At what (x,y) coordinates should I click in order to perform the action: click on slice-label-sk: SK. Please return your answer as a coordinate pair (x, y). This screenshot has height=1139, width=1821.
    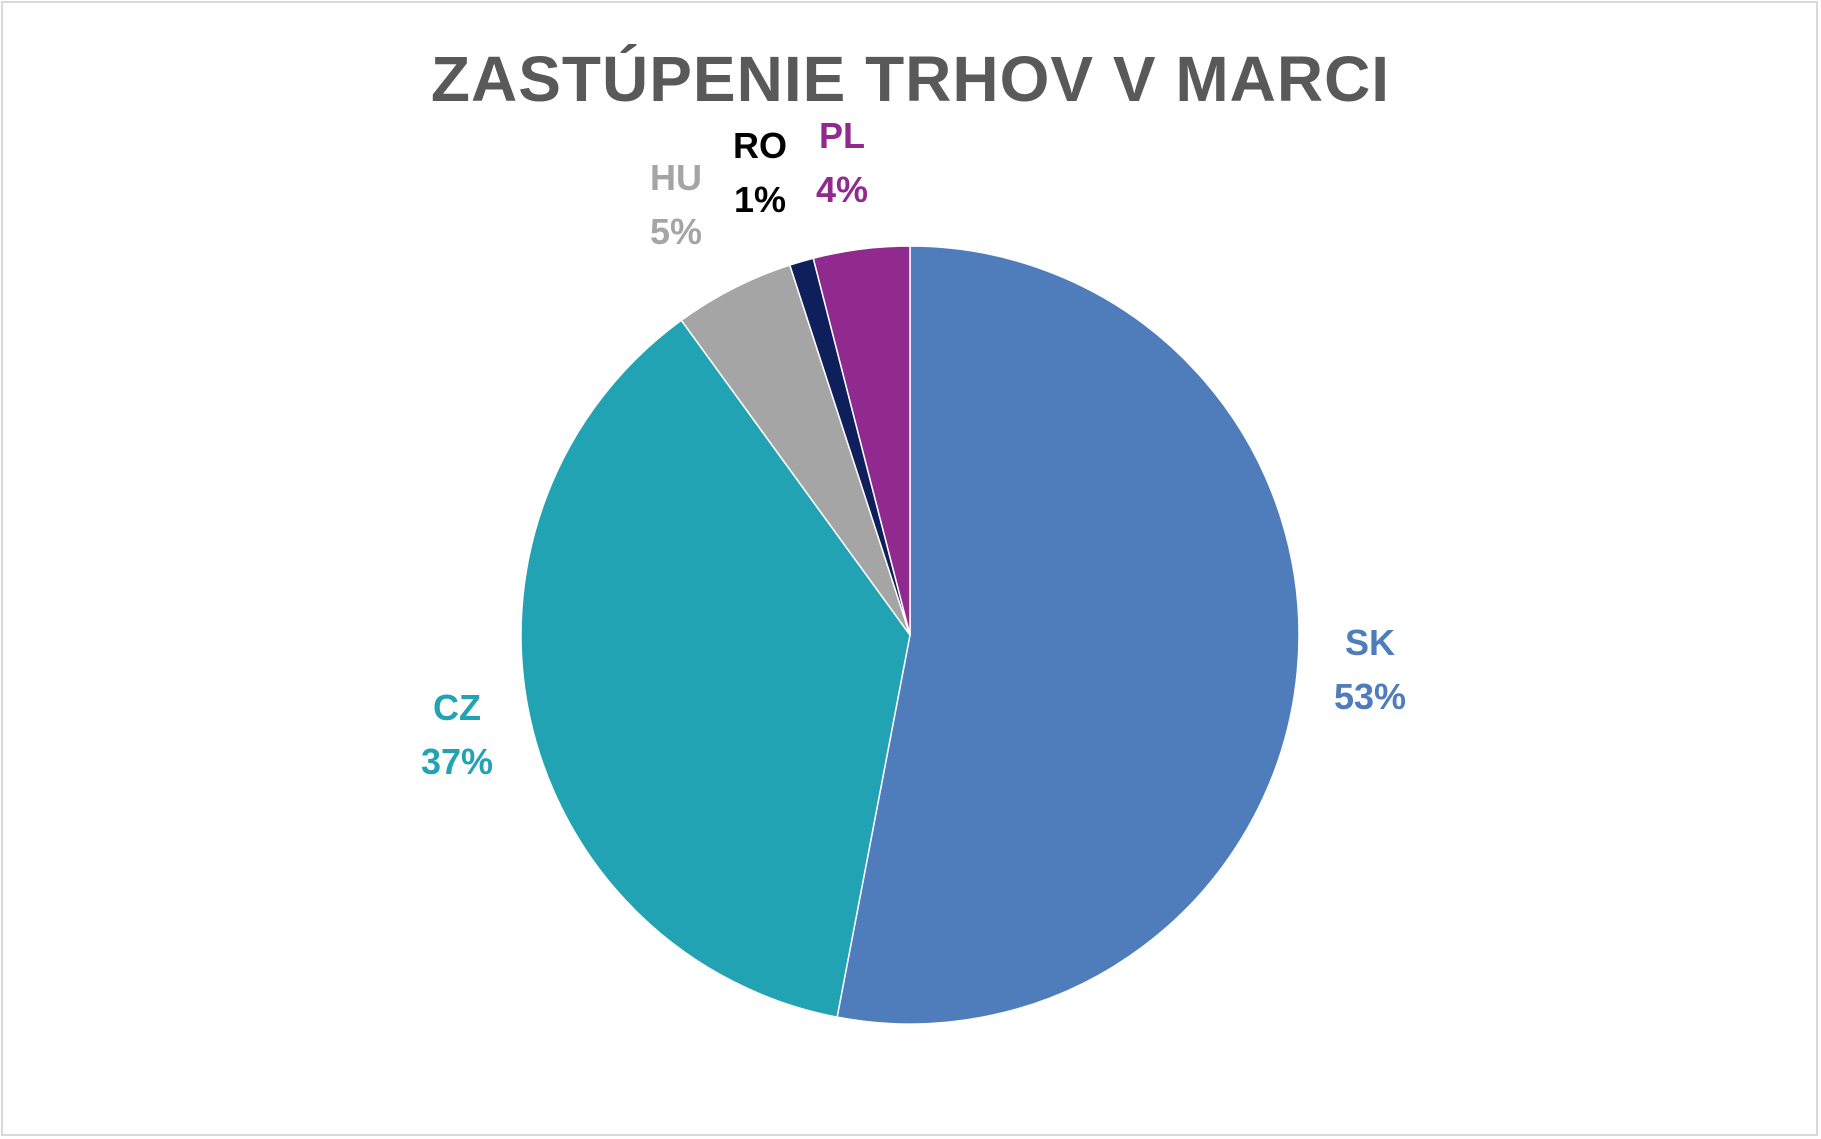
    Looking at the image, I should click on (1370, 642).